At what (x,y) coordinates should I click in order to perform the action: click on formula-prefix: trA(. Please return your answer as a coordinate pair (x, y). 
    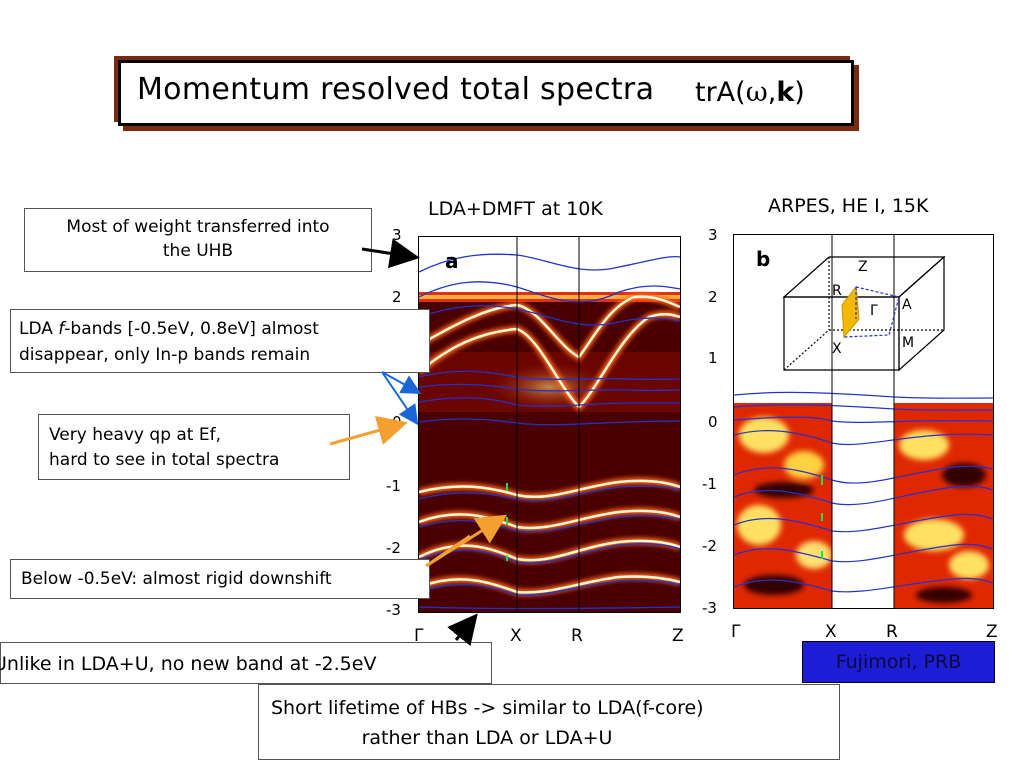
    Looking at the image, I should click on (720, 92).